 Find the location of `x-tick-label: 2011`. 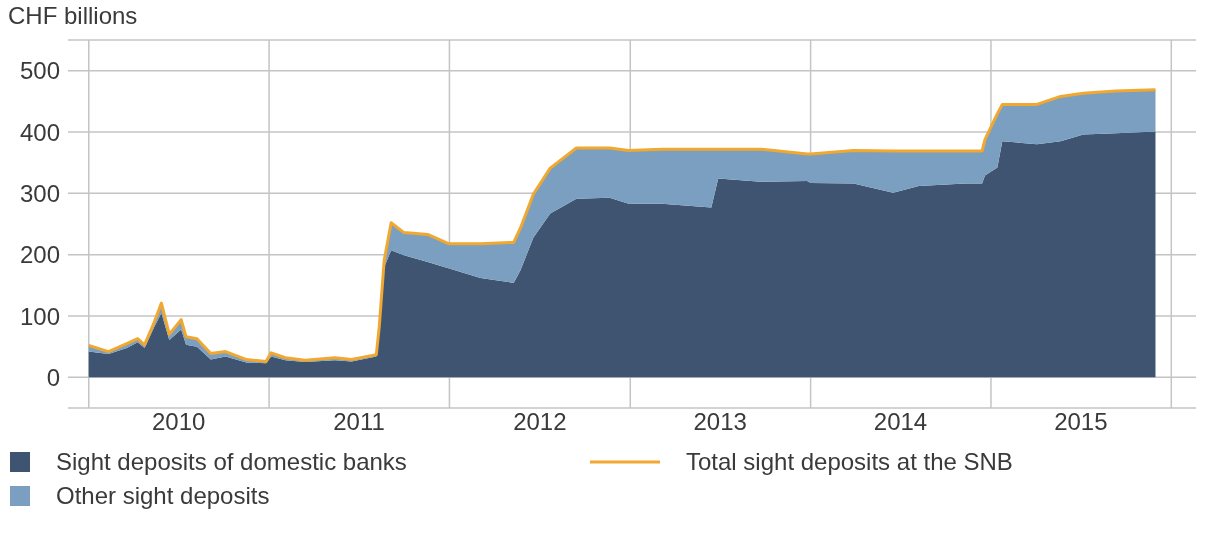

x-tick-label: 2011 is located at coordinates (359, 421).